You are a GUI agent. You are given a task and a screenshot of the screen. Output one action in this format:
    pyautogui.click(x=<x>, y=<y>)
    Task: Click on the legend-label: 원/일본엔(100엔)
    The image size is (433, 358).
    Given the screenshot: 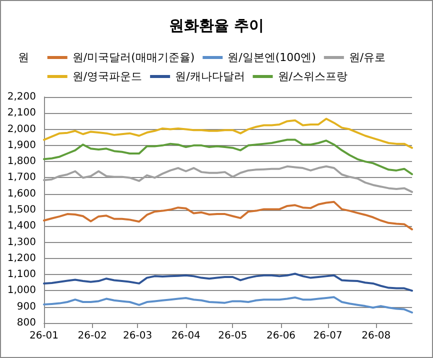 What is the action you would take?
    pyautogui.click(x=272, y=57)
    